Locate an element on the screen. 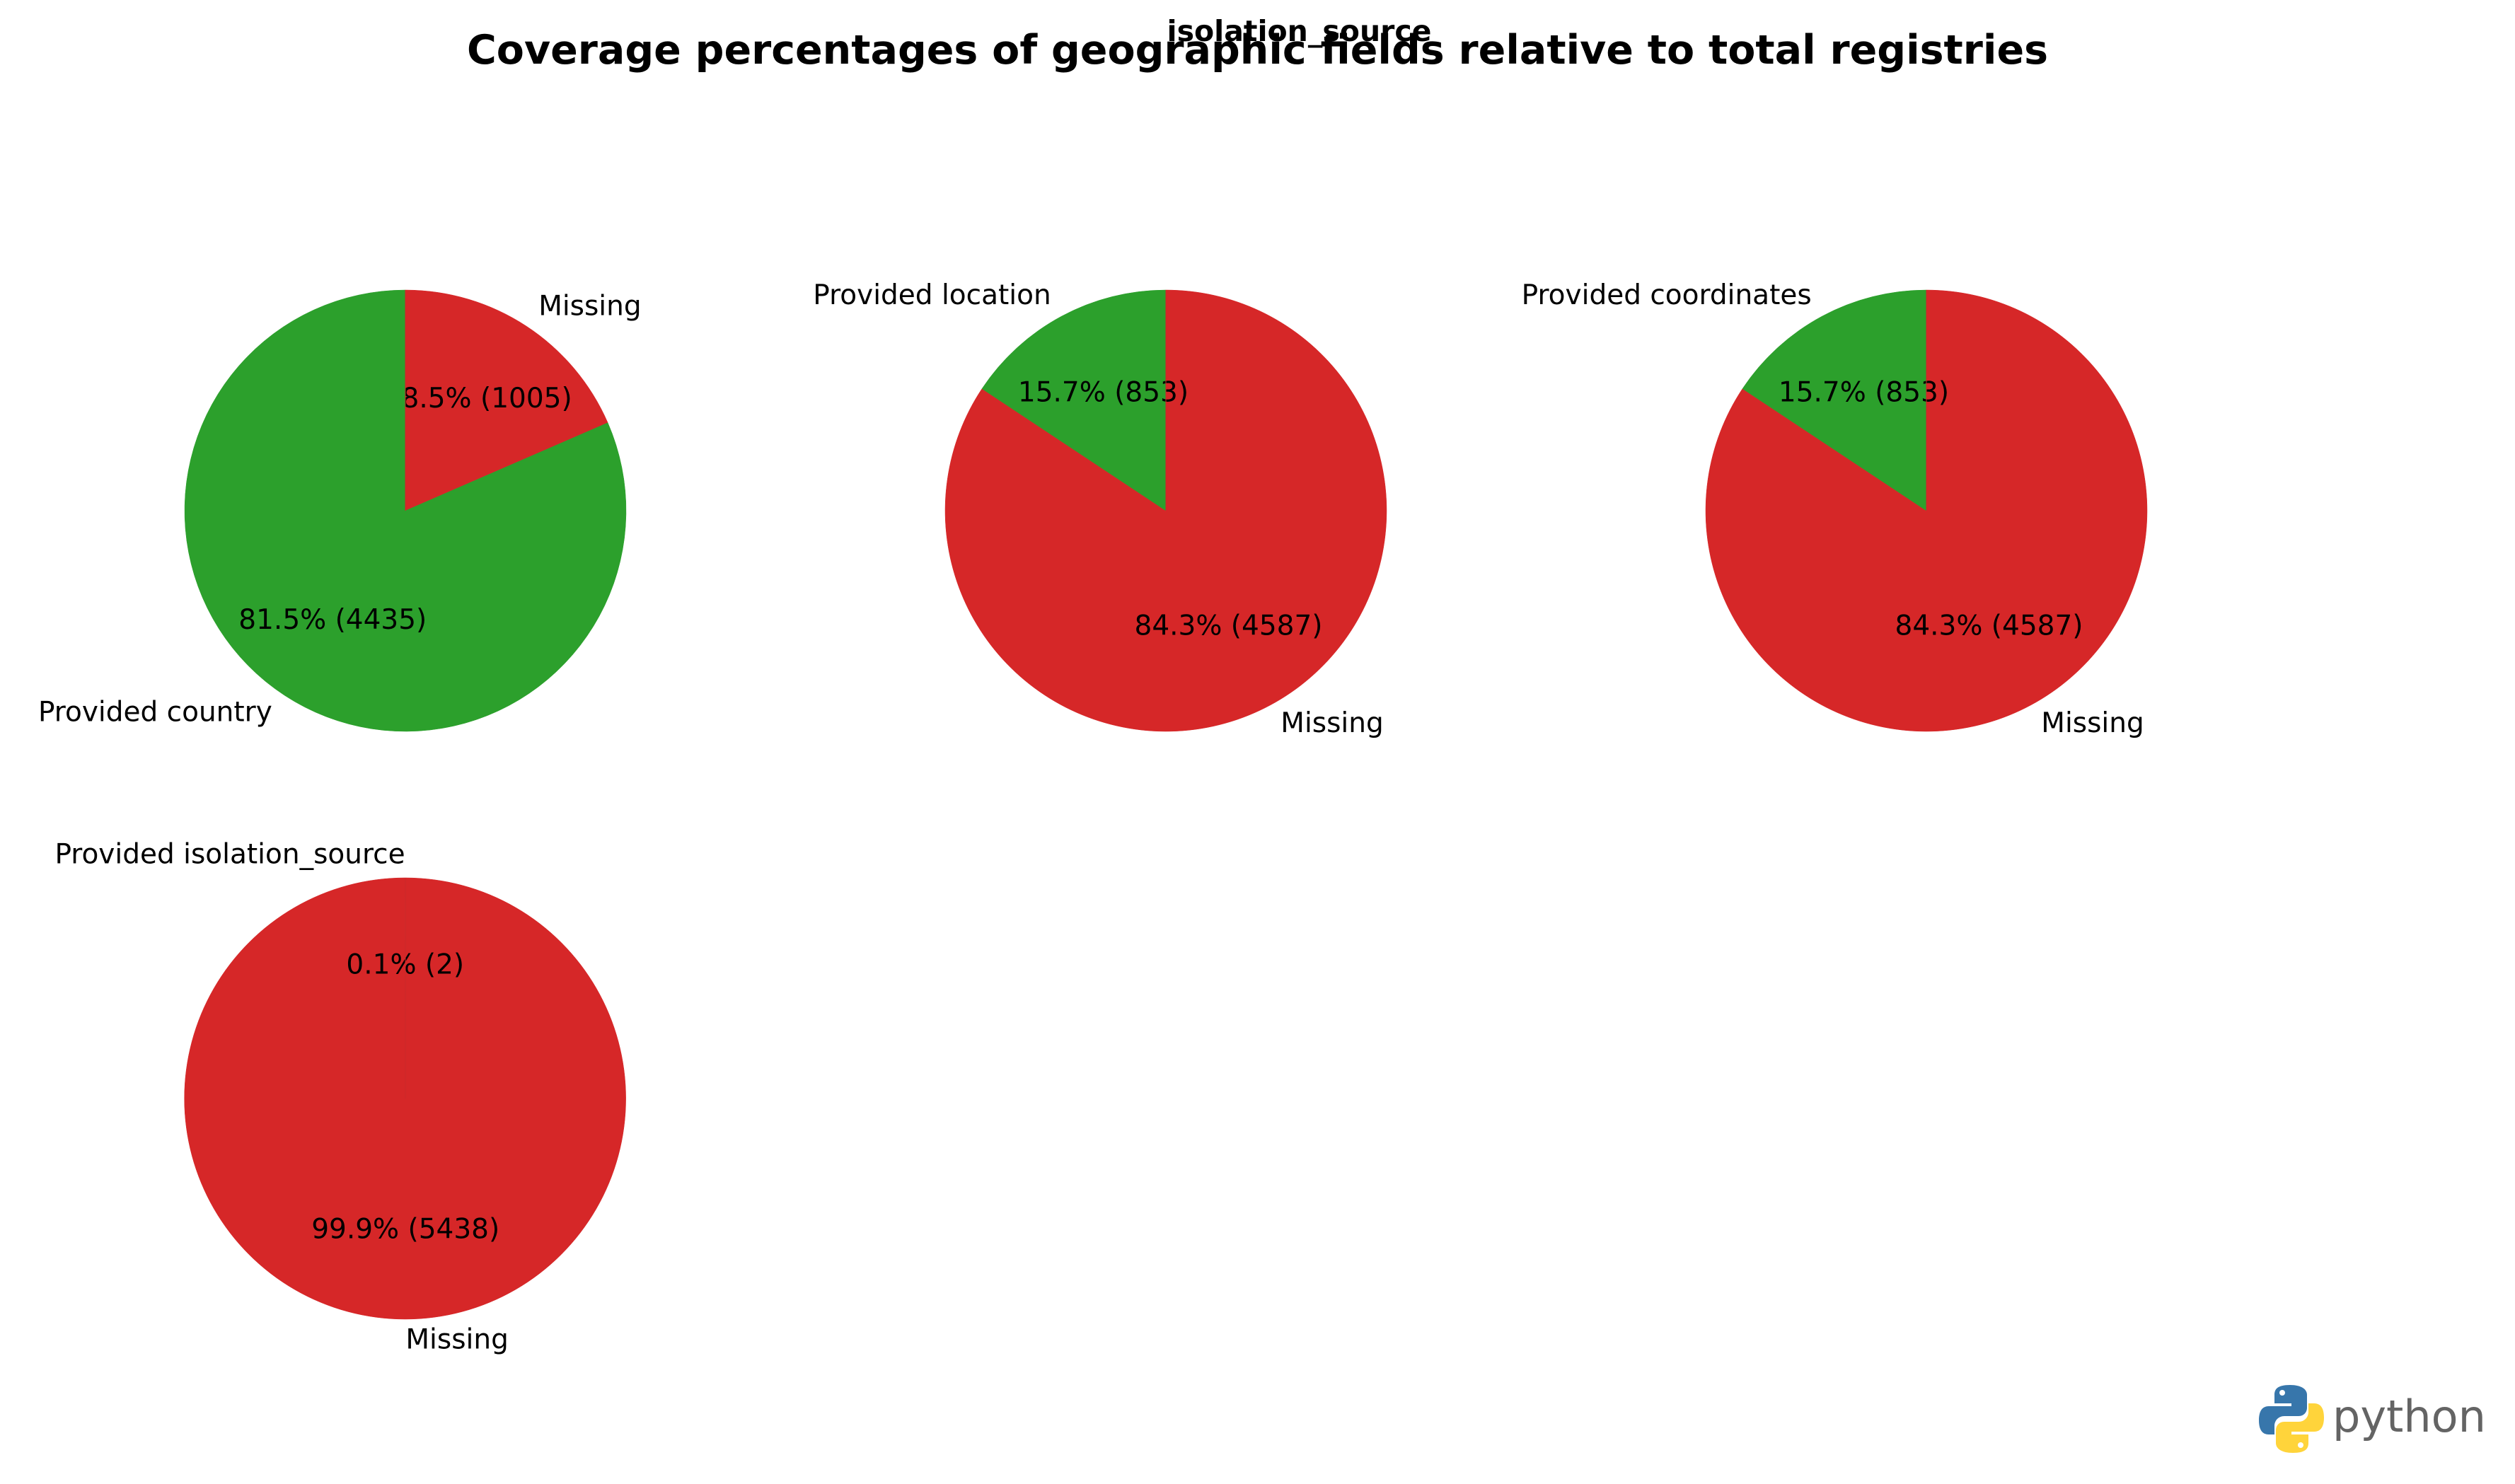 Image resolution: width=2515 pixels, height=1484 pixels. slice-percent-country-1: 81.5% (4435) is located at coordinates (332, 620).